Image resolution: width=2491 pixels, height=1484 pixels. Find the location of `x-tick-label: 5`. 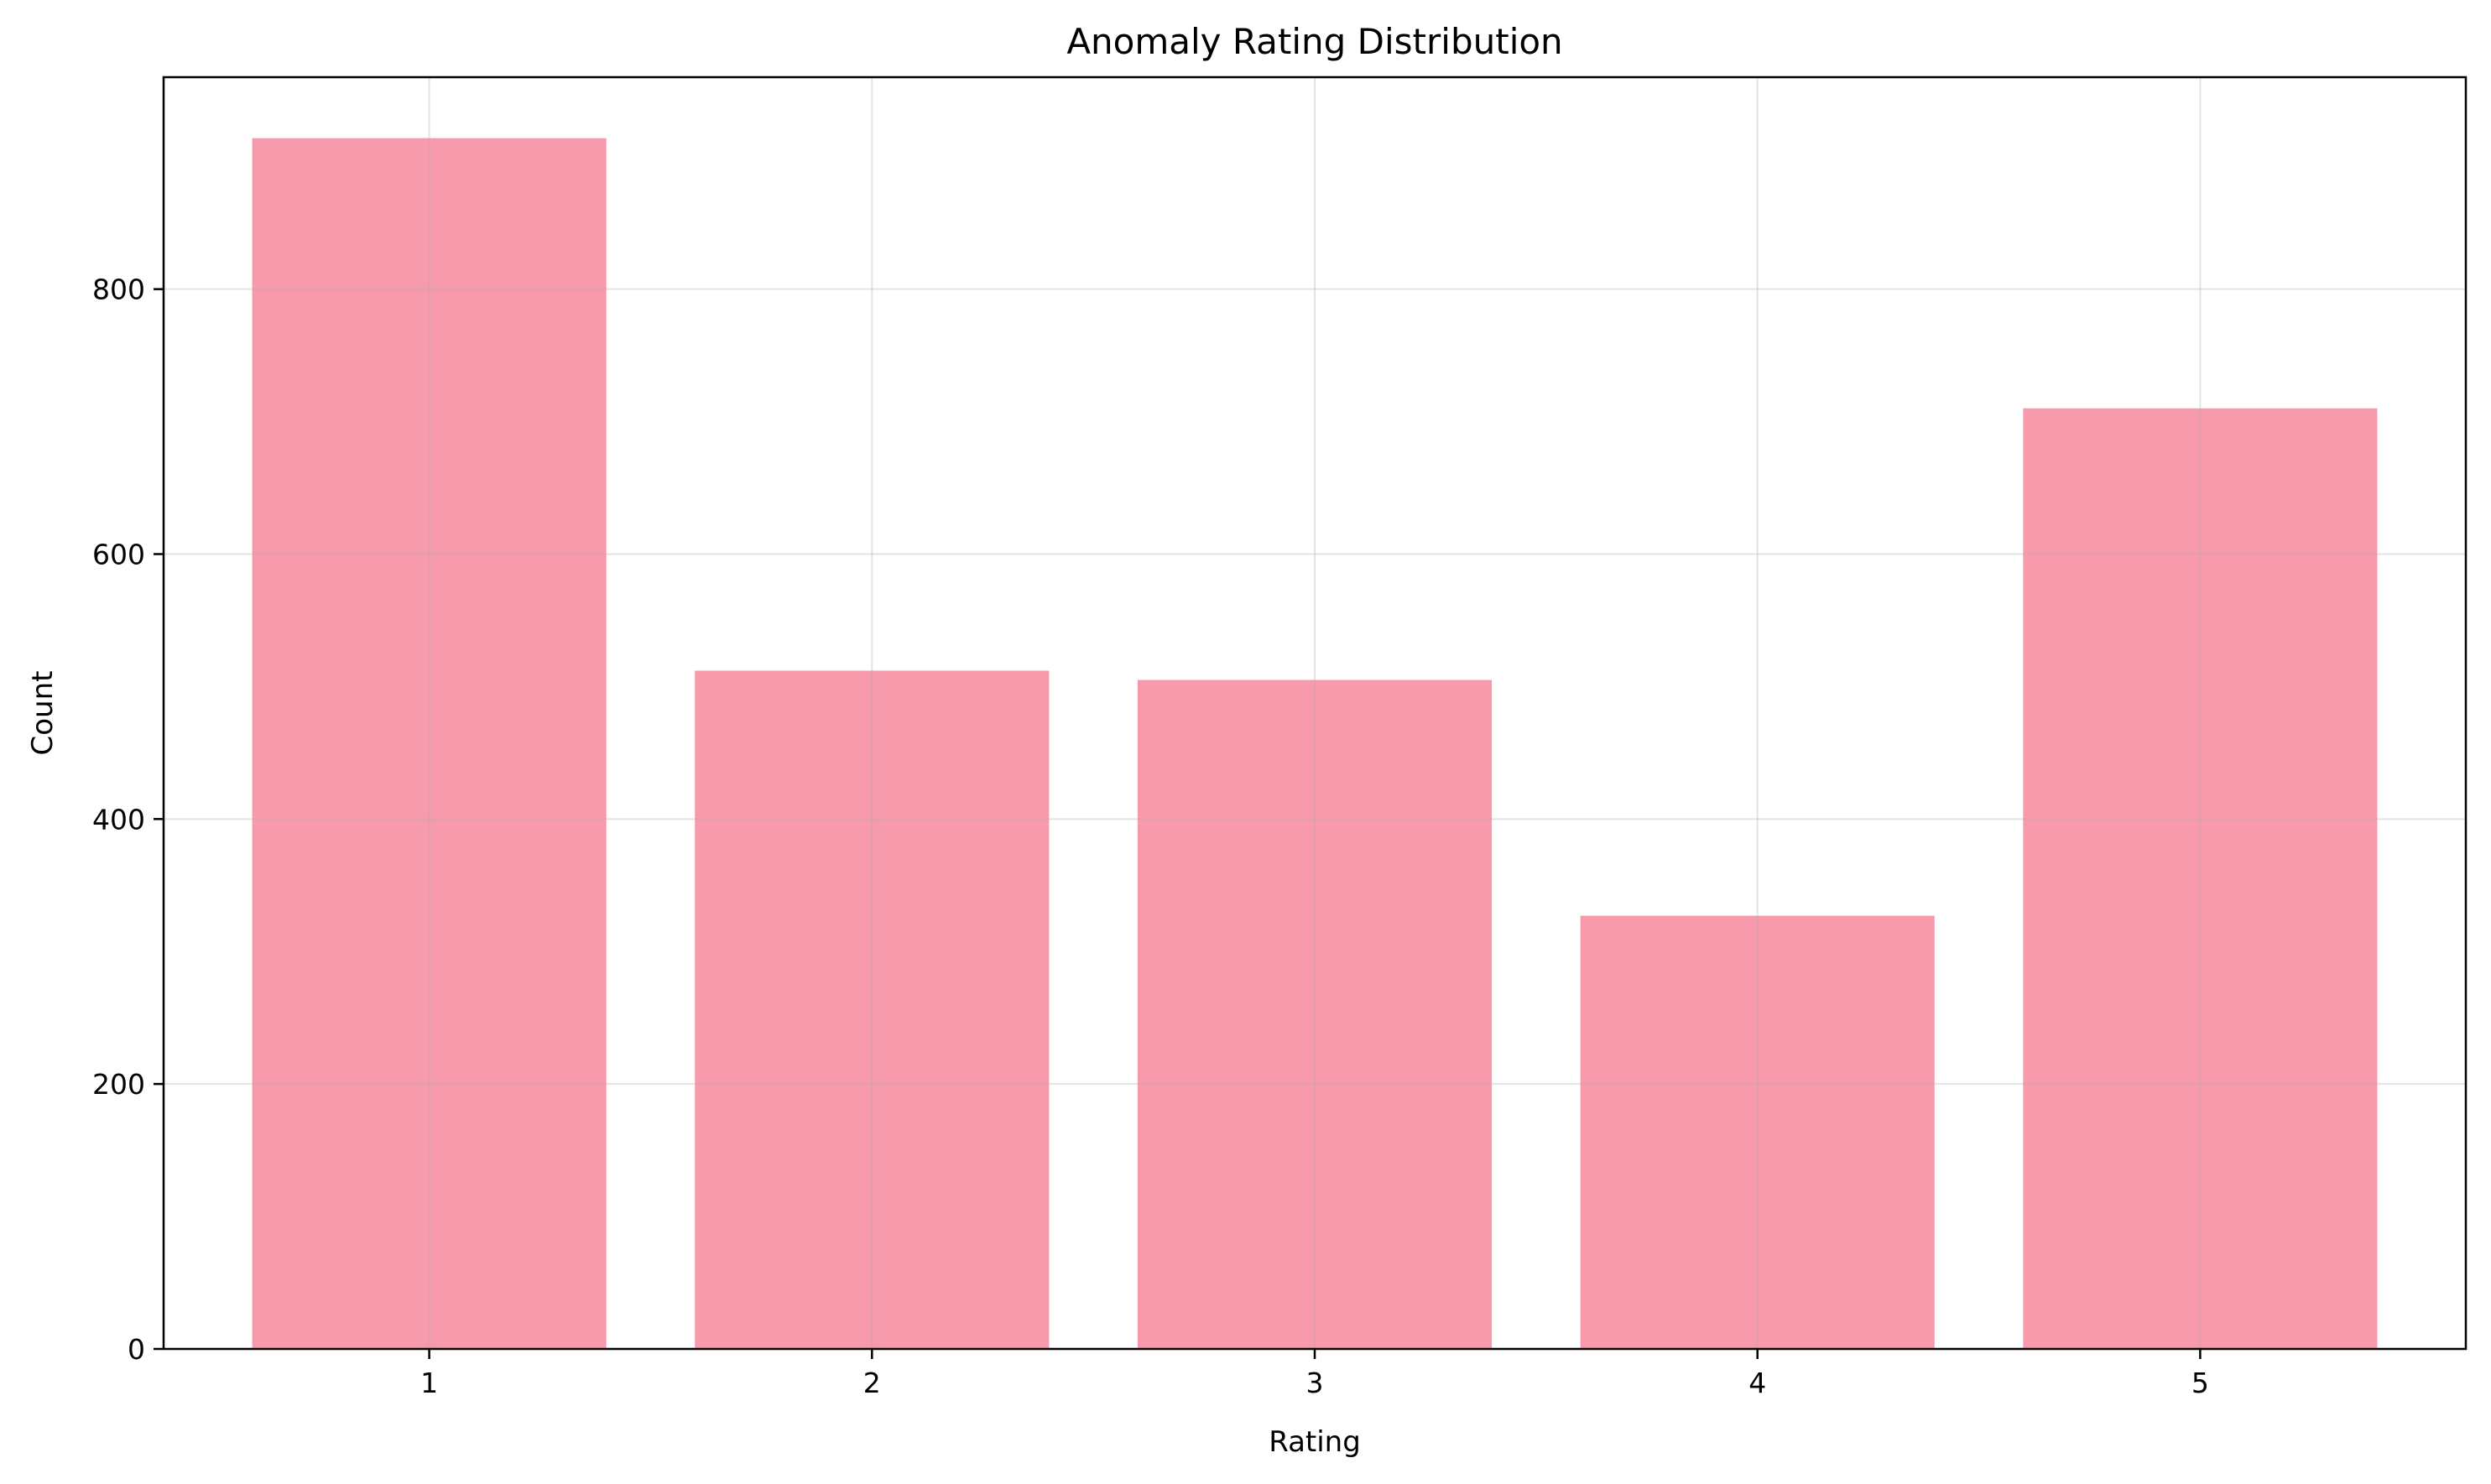

x-tick-label: 5 is located at coordinates (2200, 1383).